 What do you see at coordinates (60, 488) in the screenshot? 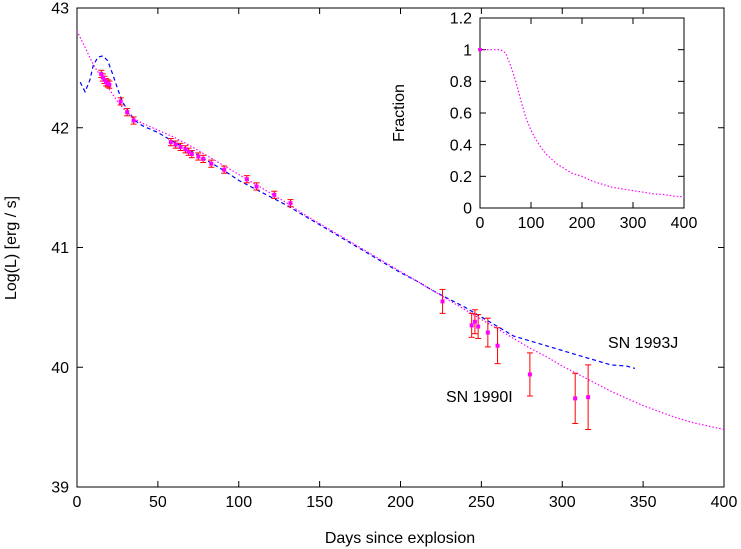
I see `y-tick-label: 39` at bounding box center [60, 488].